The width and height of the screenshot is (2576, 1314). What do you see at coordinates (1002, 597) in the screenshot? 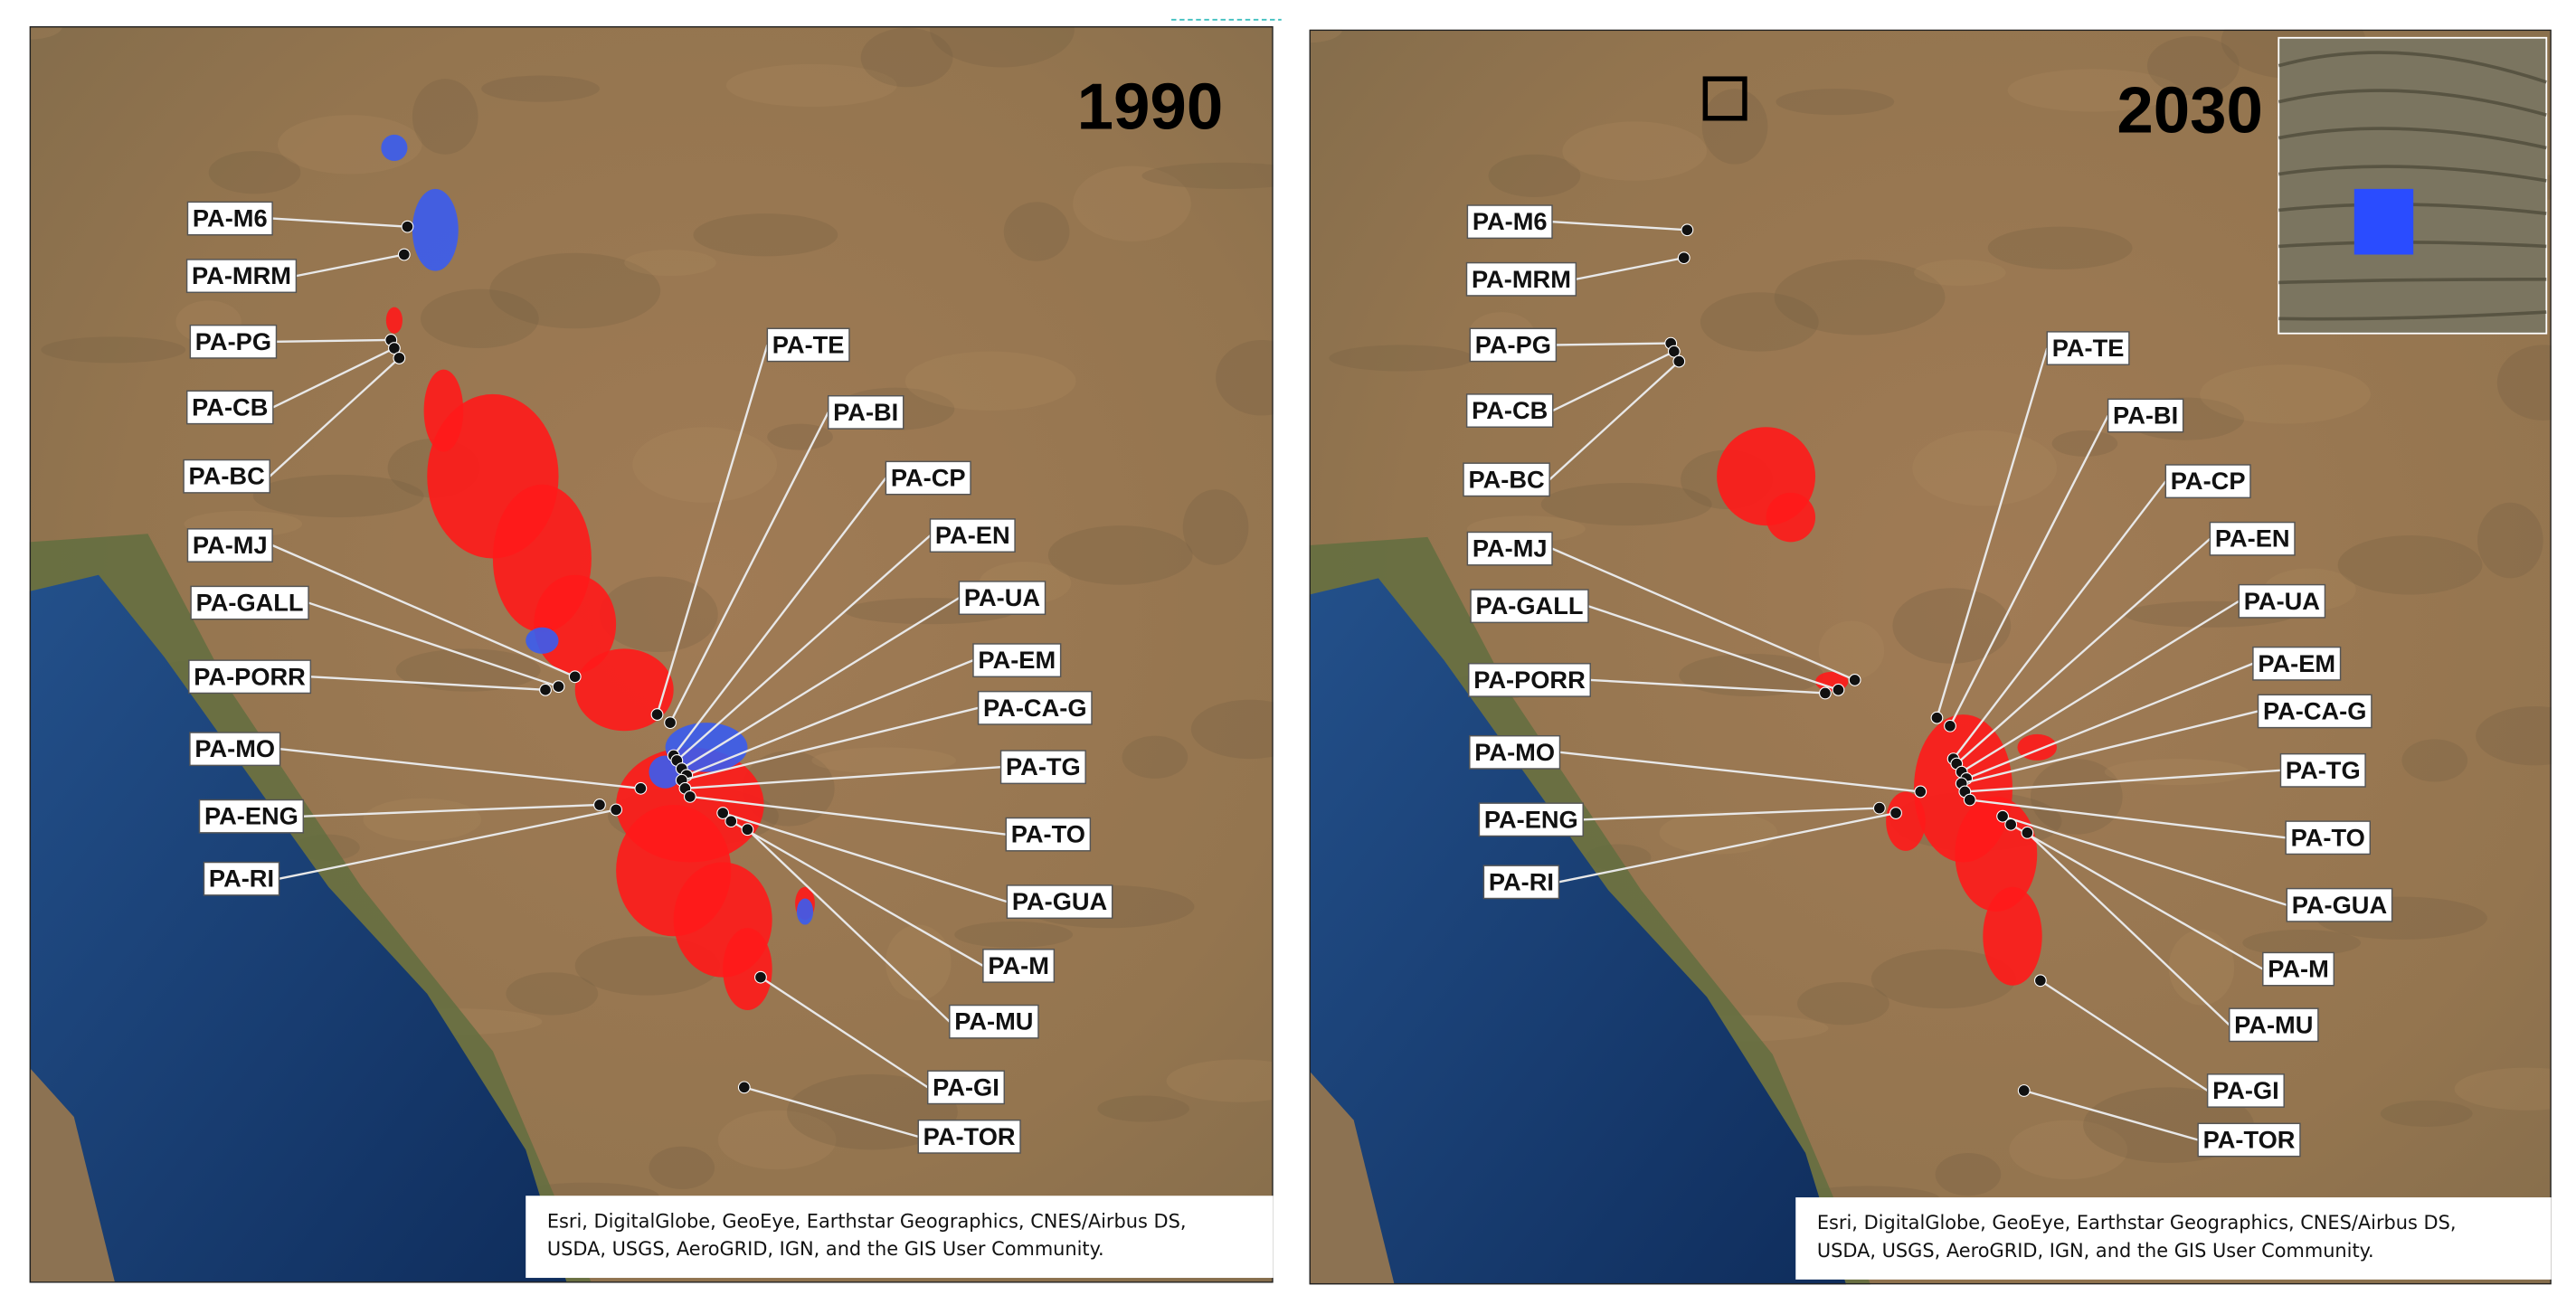
I see `site-label: PA-UA` at bounding box center [1002, 597].